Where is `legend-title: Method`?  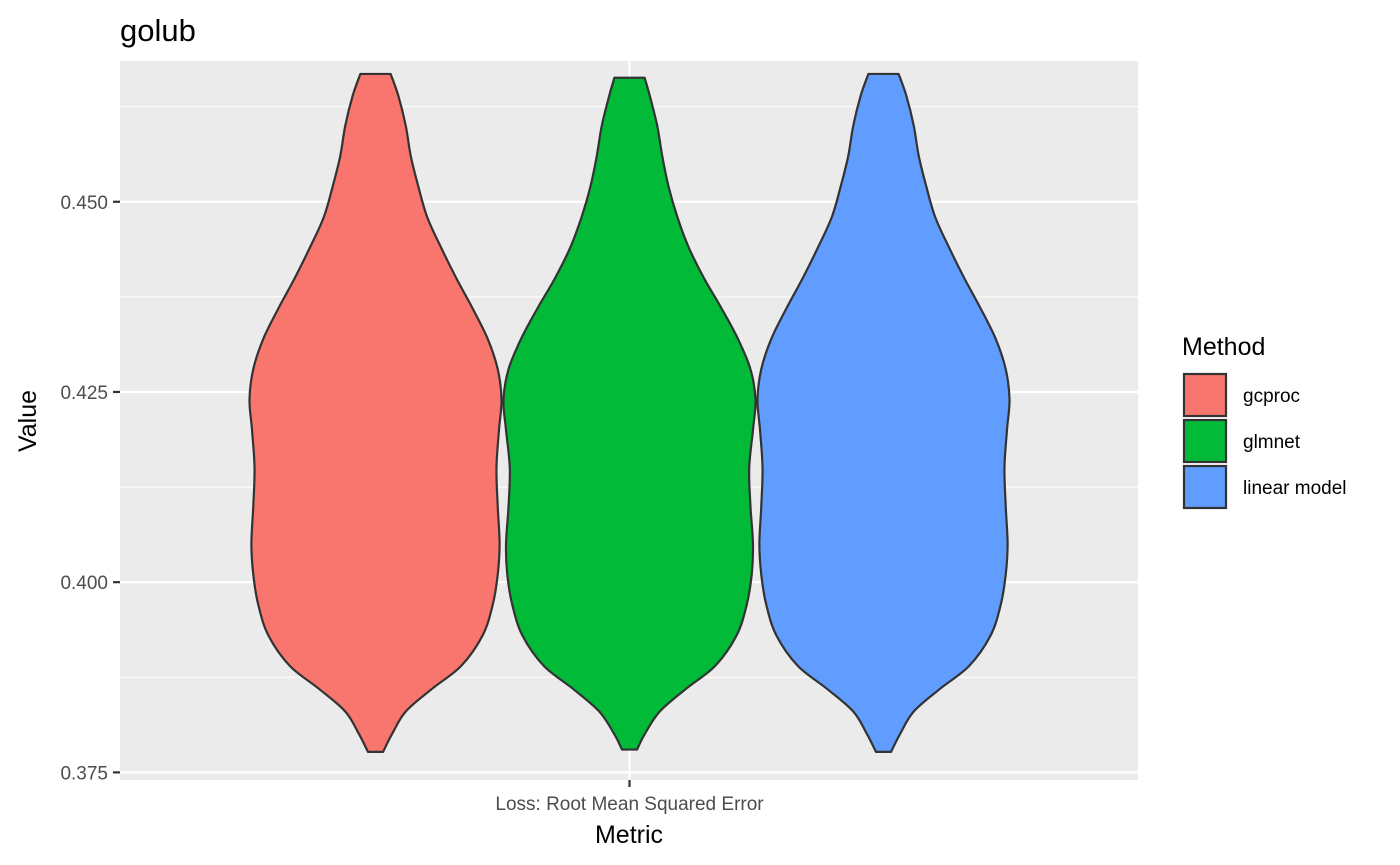 legend-title: Method is located at coordinates (1223, 347).